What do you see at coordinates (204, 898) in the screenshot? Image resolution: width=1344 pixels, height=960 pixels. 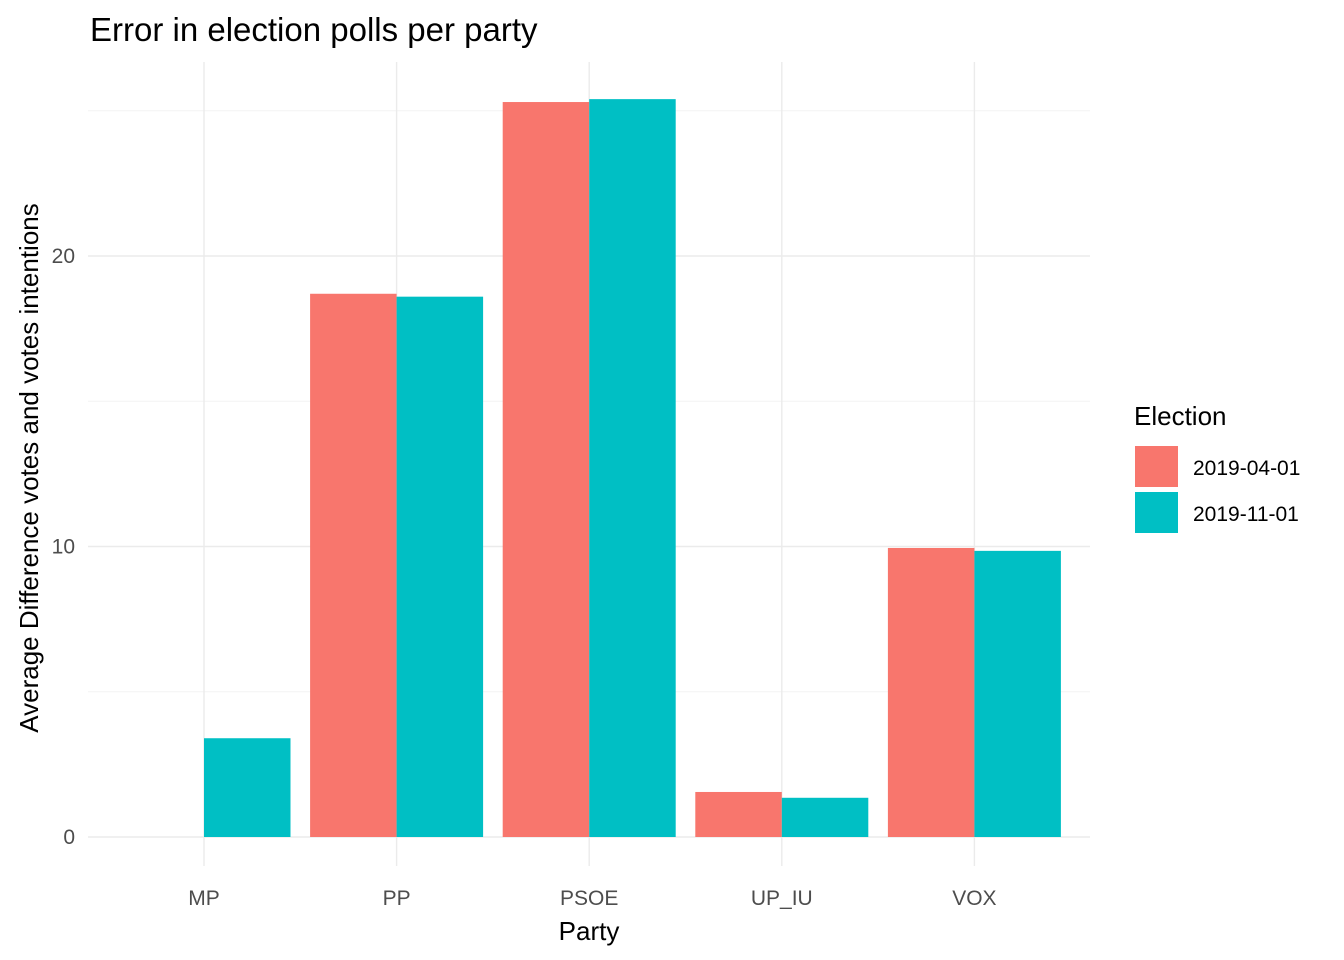 I see `x-tick-label: MP` at bounding box center [204, 898].